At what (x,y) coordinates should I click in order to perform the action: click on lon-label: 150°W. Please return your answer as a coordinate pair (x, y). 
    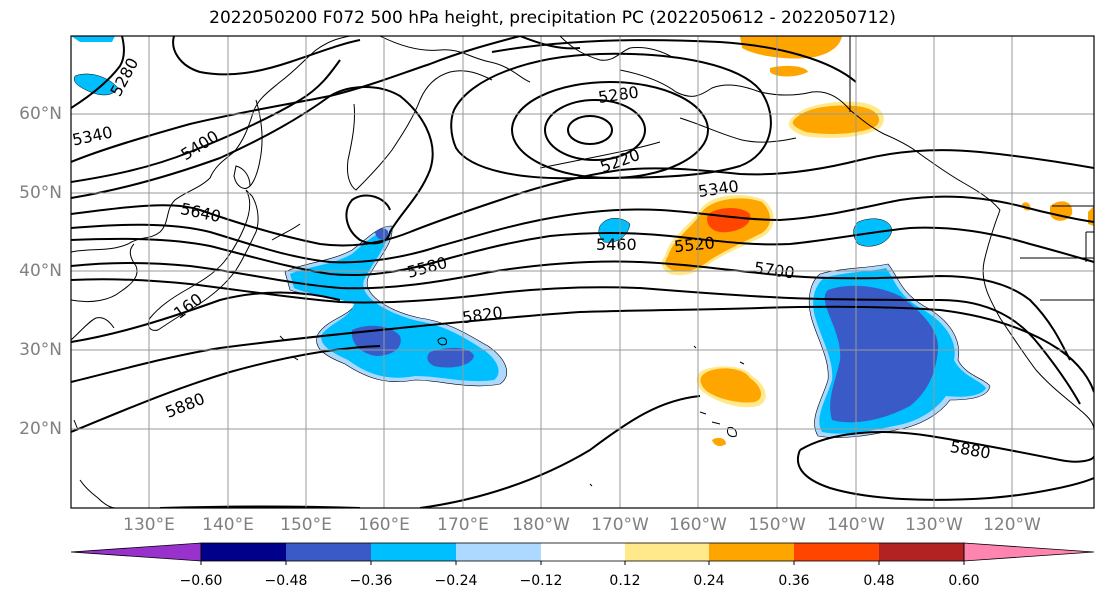
    Looking at the image, I should click on (777, 525).